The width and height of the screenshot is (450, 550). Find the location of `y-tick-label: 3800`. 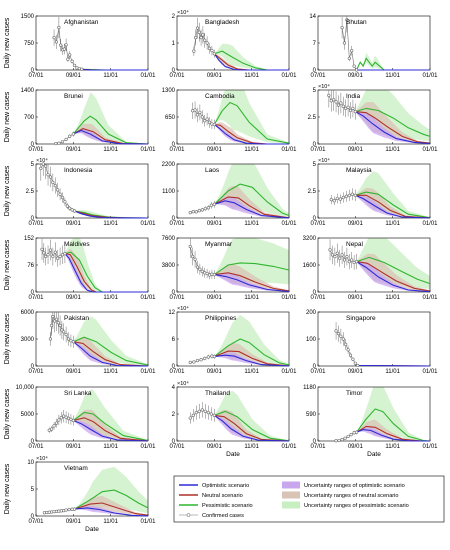

y-tick-label: 3800 is located at coordinates (169, 266).